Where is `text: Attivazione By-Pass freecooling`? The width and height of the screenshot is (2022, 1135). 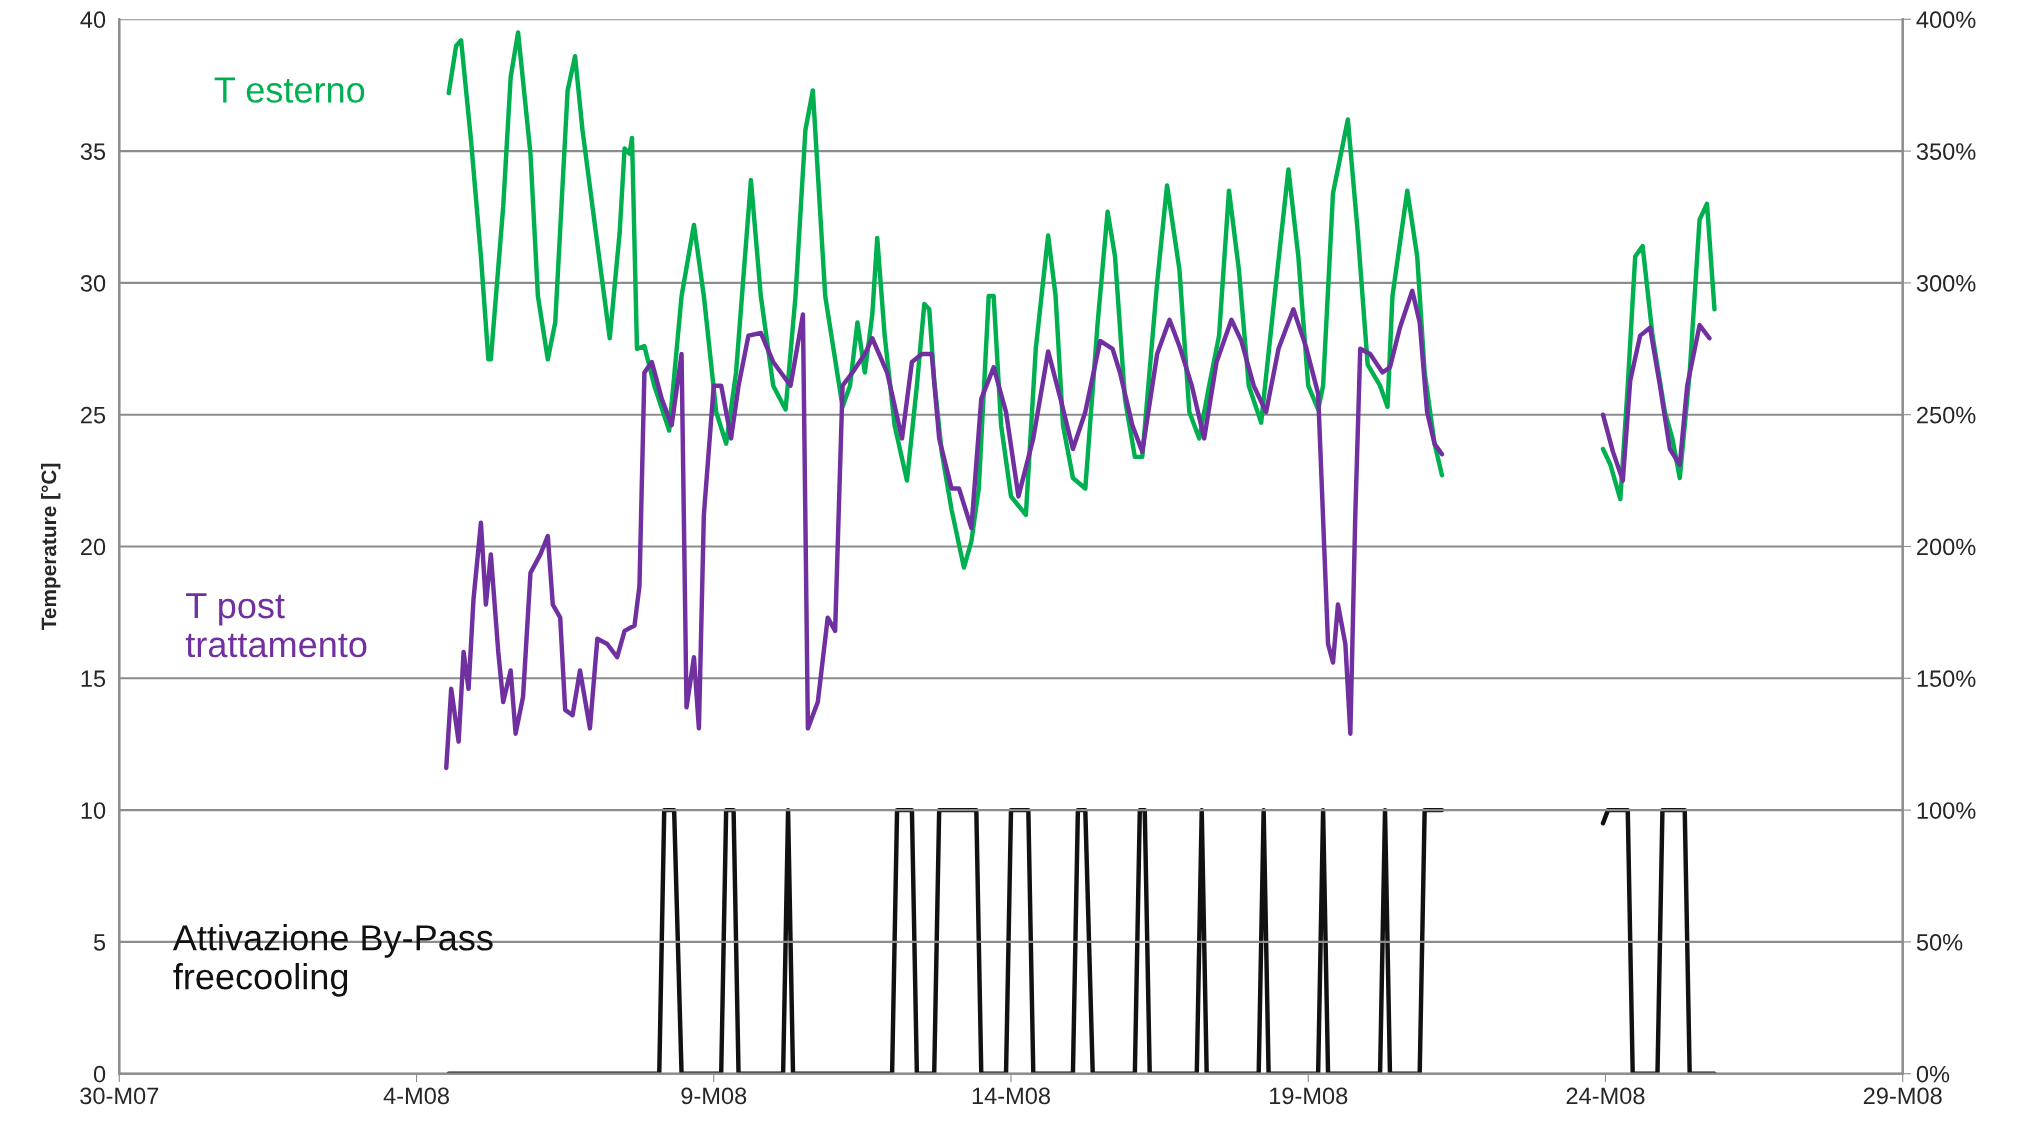 text: Attivazione By-Pass freecooling is located at coordinates (332, 960).